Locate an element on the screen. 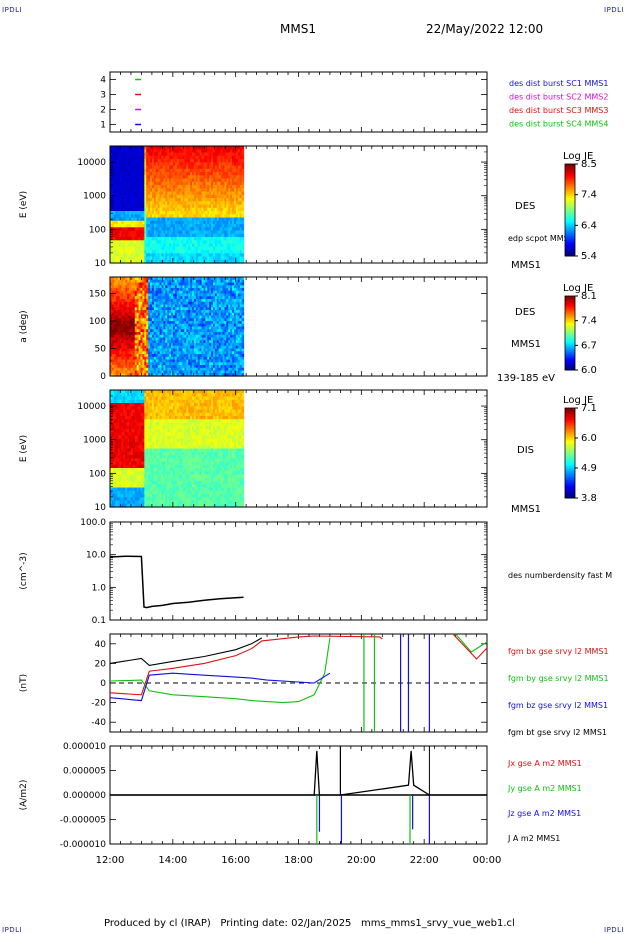  panel-density-ylabel: (cm^-3) is located at coordinates (24, 570).